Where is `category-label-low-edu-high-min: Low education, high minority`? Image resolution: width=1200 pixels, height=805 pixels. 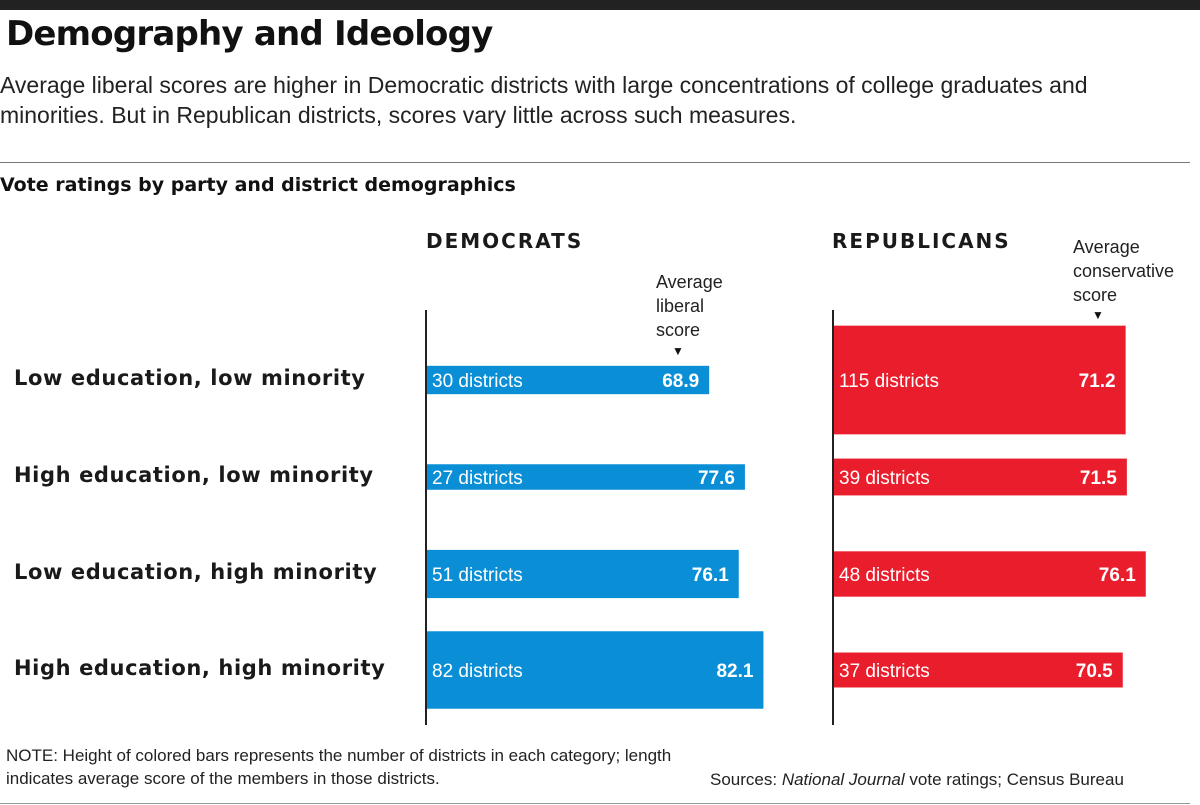 category-label-low-edu-high-min: Low education, high minority is located at coordinates (196, 572).